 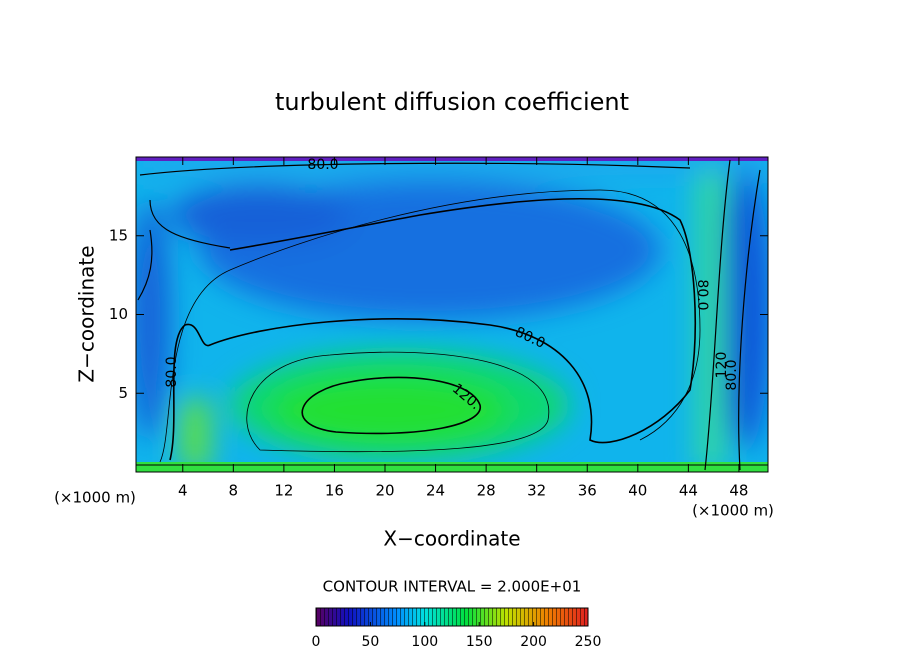 What do you see at coordinates (536, 491) in the screenshot?
I see `x-tick-label: 32` at bounding box center [536, 491].